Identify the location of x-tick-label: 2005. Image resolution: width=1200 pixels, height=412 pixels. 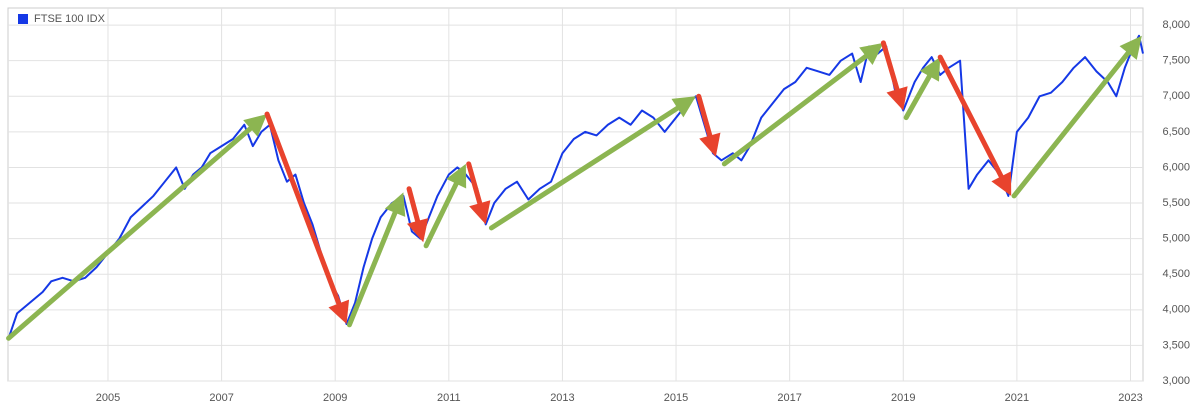
(108, 398).